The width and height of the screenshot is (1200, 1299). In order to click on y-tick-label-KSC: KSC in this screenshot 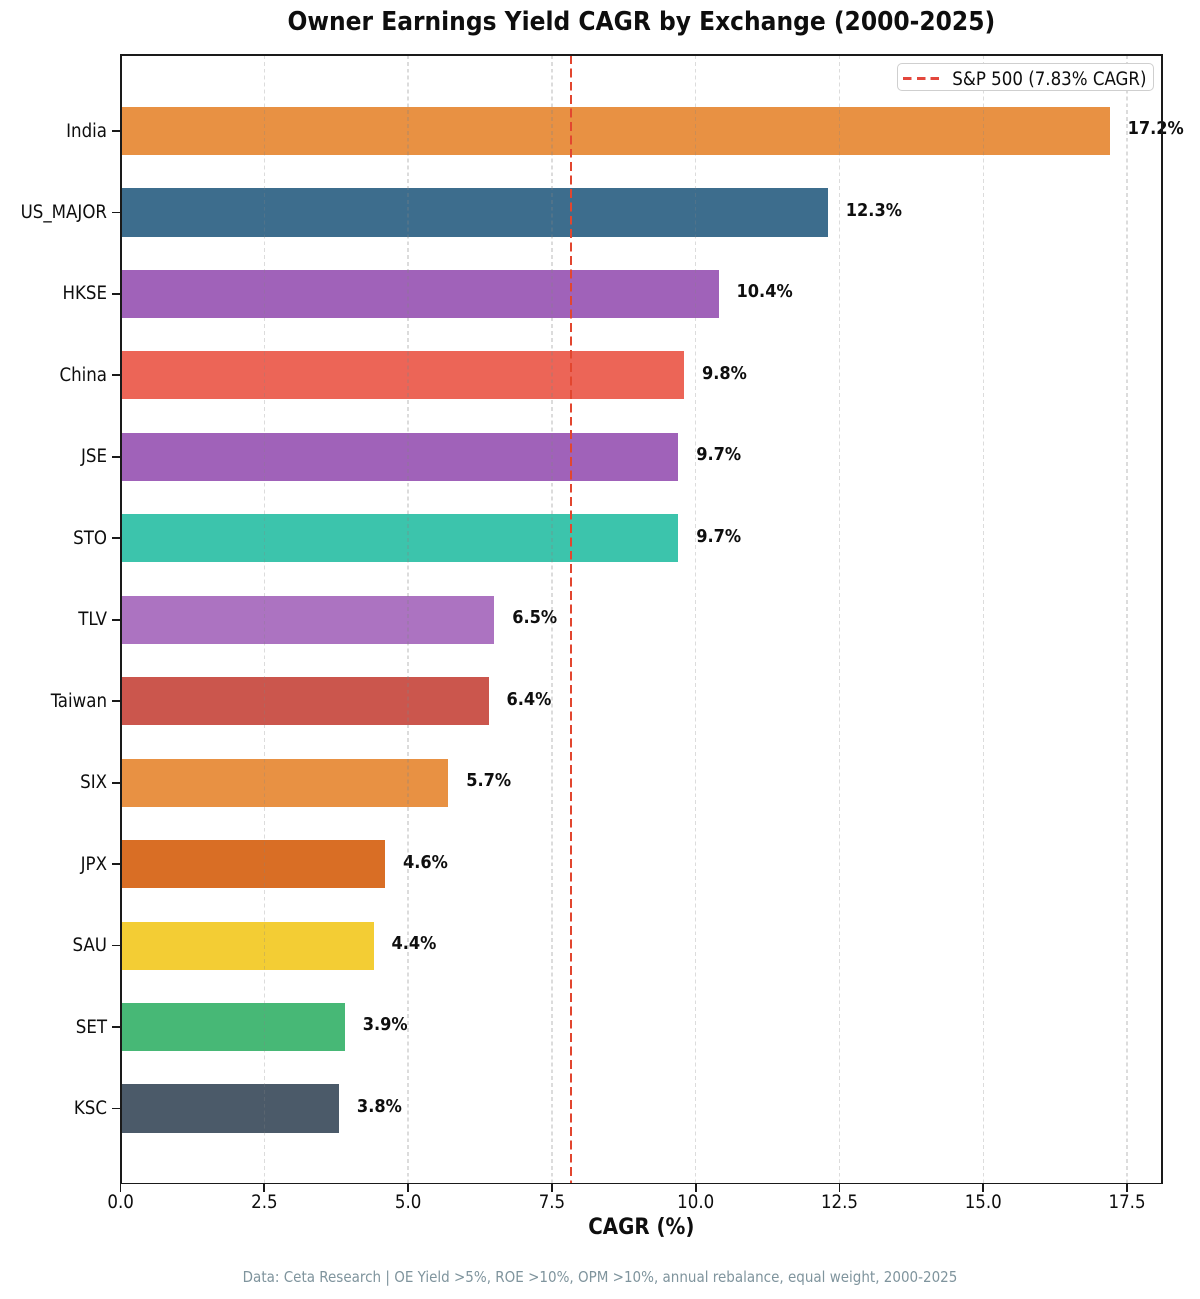, I will do `click(90, 1109)`.